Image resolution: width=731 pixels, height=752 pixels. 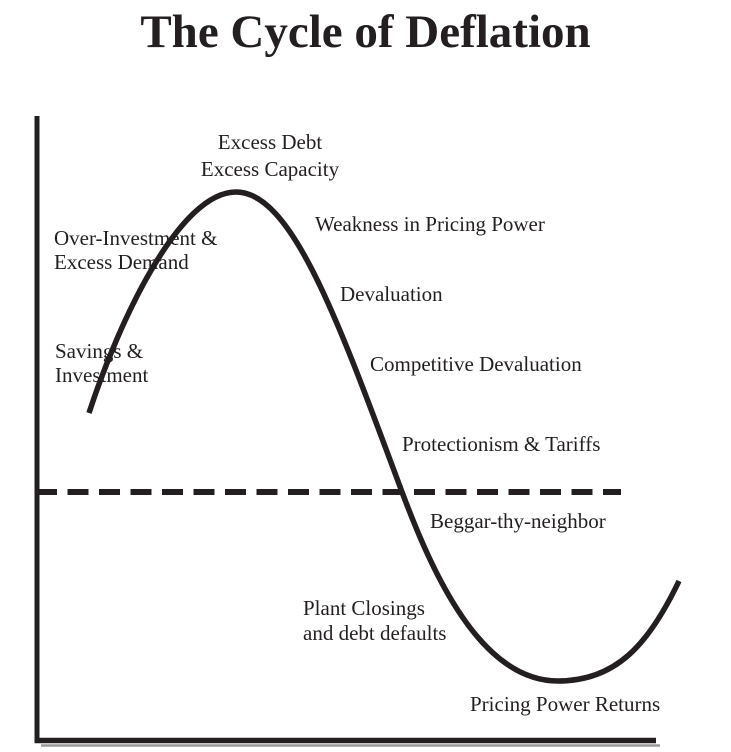 I want to click on label-line: Pricing Power Returns, so click(x=565, y=704).